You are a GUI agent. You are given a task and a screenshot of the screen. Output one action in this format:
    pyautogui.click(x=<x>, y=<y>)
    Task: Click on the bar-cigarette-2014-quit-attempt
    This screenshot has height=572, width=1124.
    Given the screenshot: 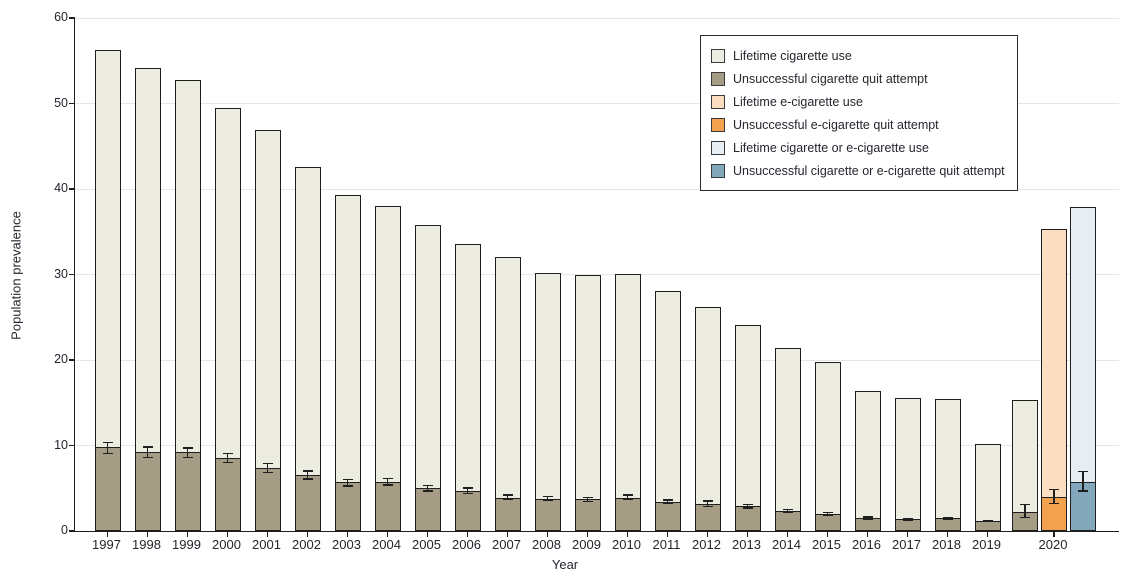 What is the action you would take?
    pyautogui.click(x=787, y=521)
    